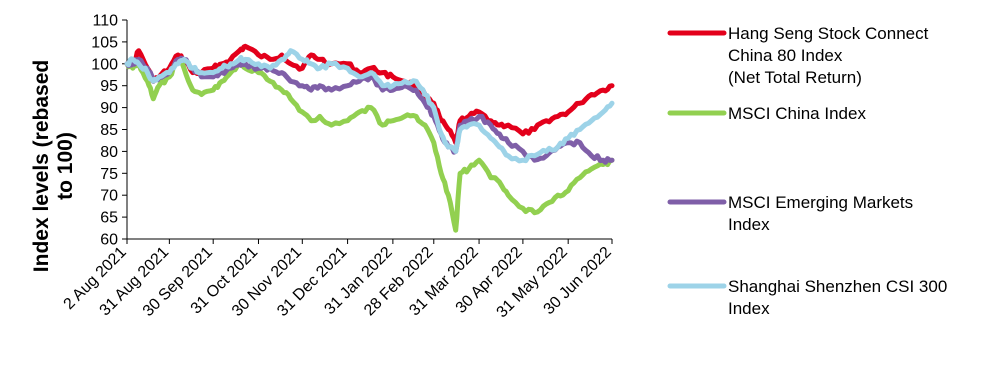 The width and height of the screenshot is (1004, 369). What do you see at coordinates (828, 33) in the screenshot?
I see `legend-label-1: Hang Seng Stock Connect` at bounding box center [828, 33].